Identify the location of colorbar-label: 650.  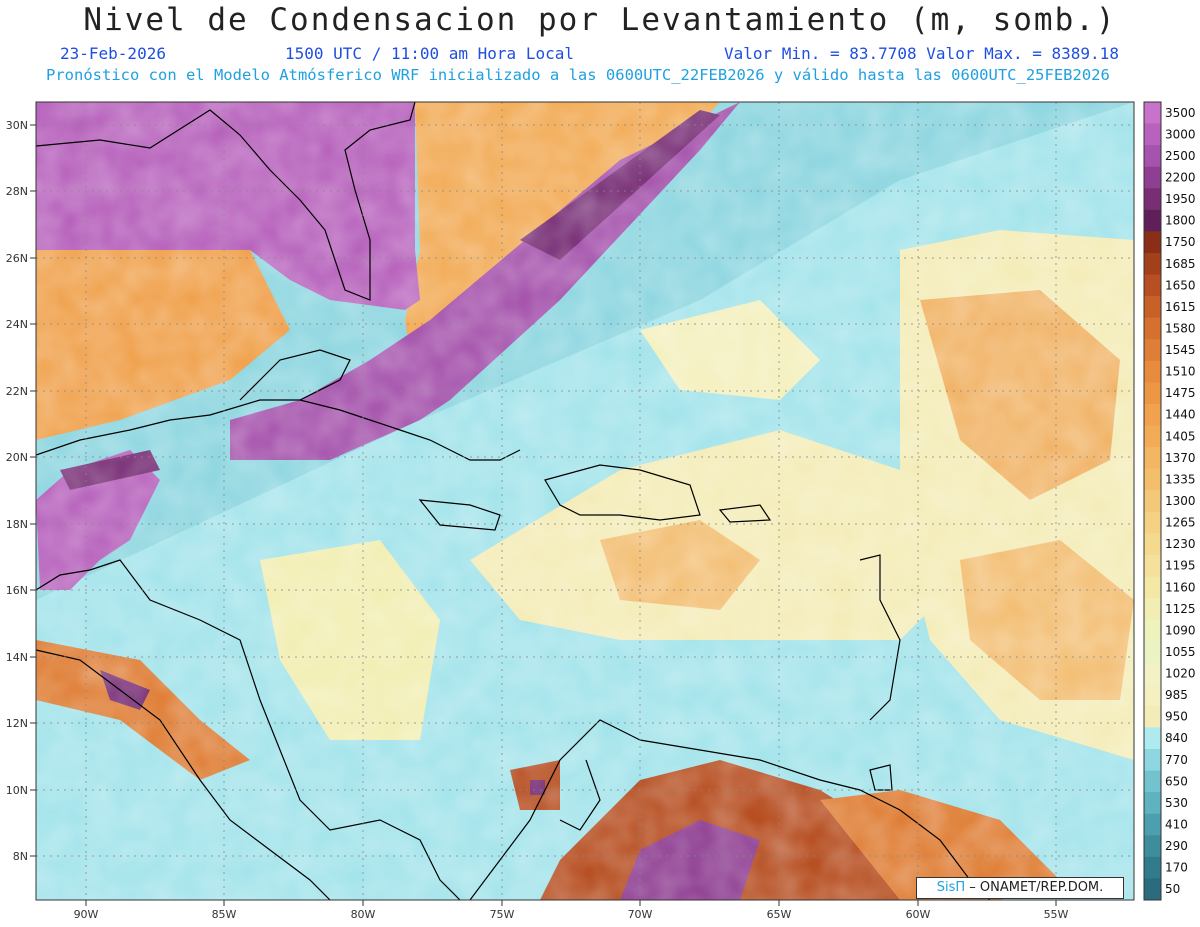
(1176, 781).